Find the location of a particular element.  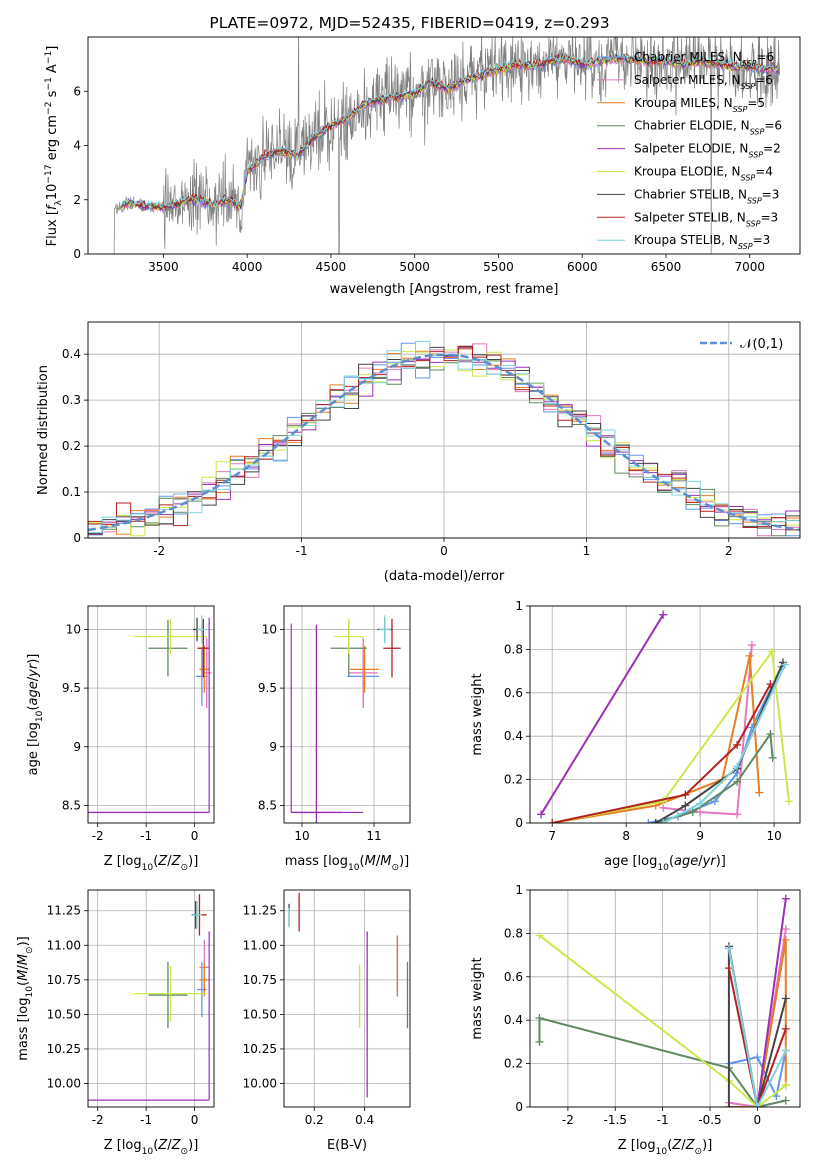

y-tick-label: 10.00 is located at coordinates (260, 1084).